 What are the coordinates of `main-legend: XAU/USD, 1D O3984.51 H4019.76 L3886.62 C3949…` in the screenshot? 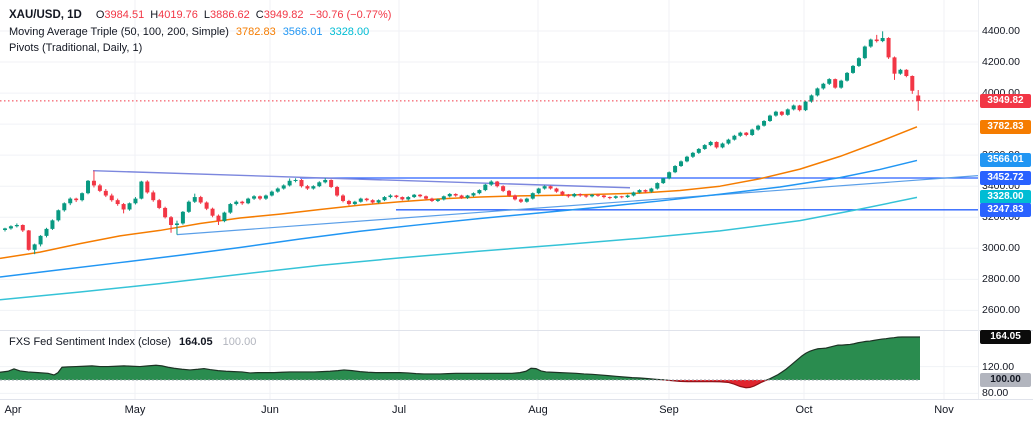 It's located at (200, 32).